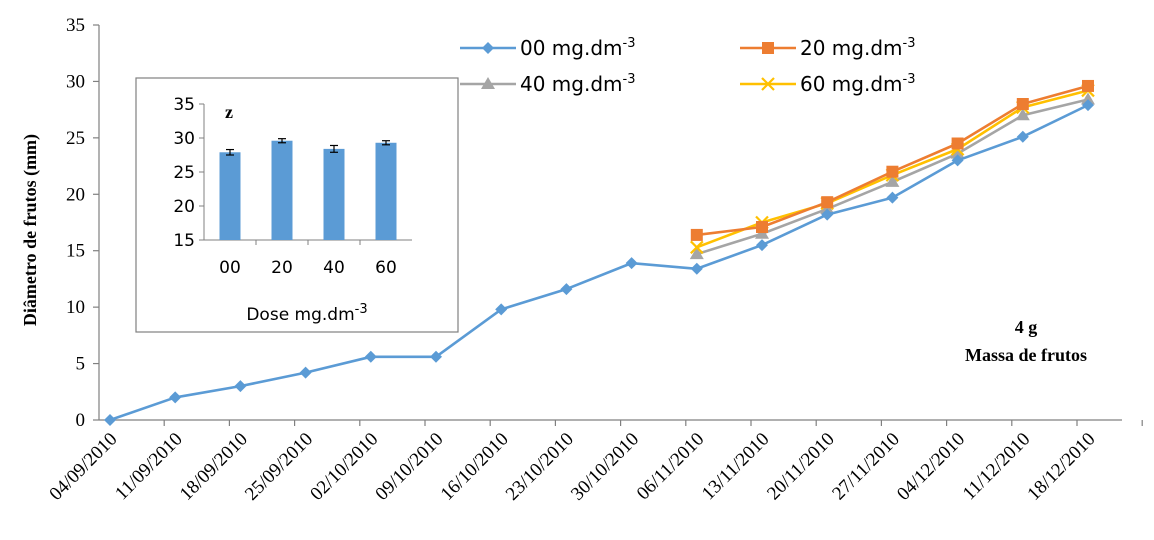 The height and width of the screenshot is (540, 1154). I want to click on inset-y-tick-label: 20, so click(184, 207).